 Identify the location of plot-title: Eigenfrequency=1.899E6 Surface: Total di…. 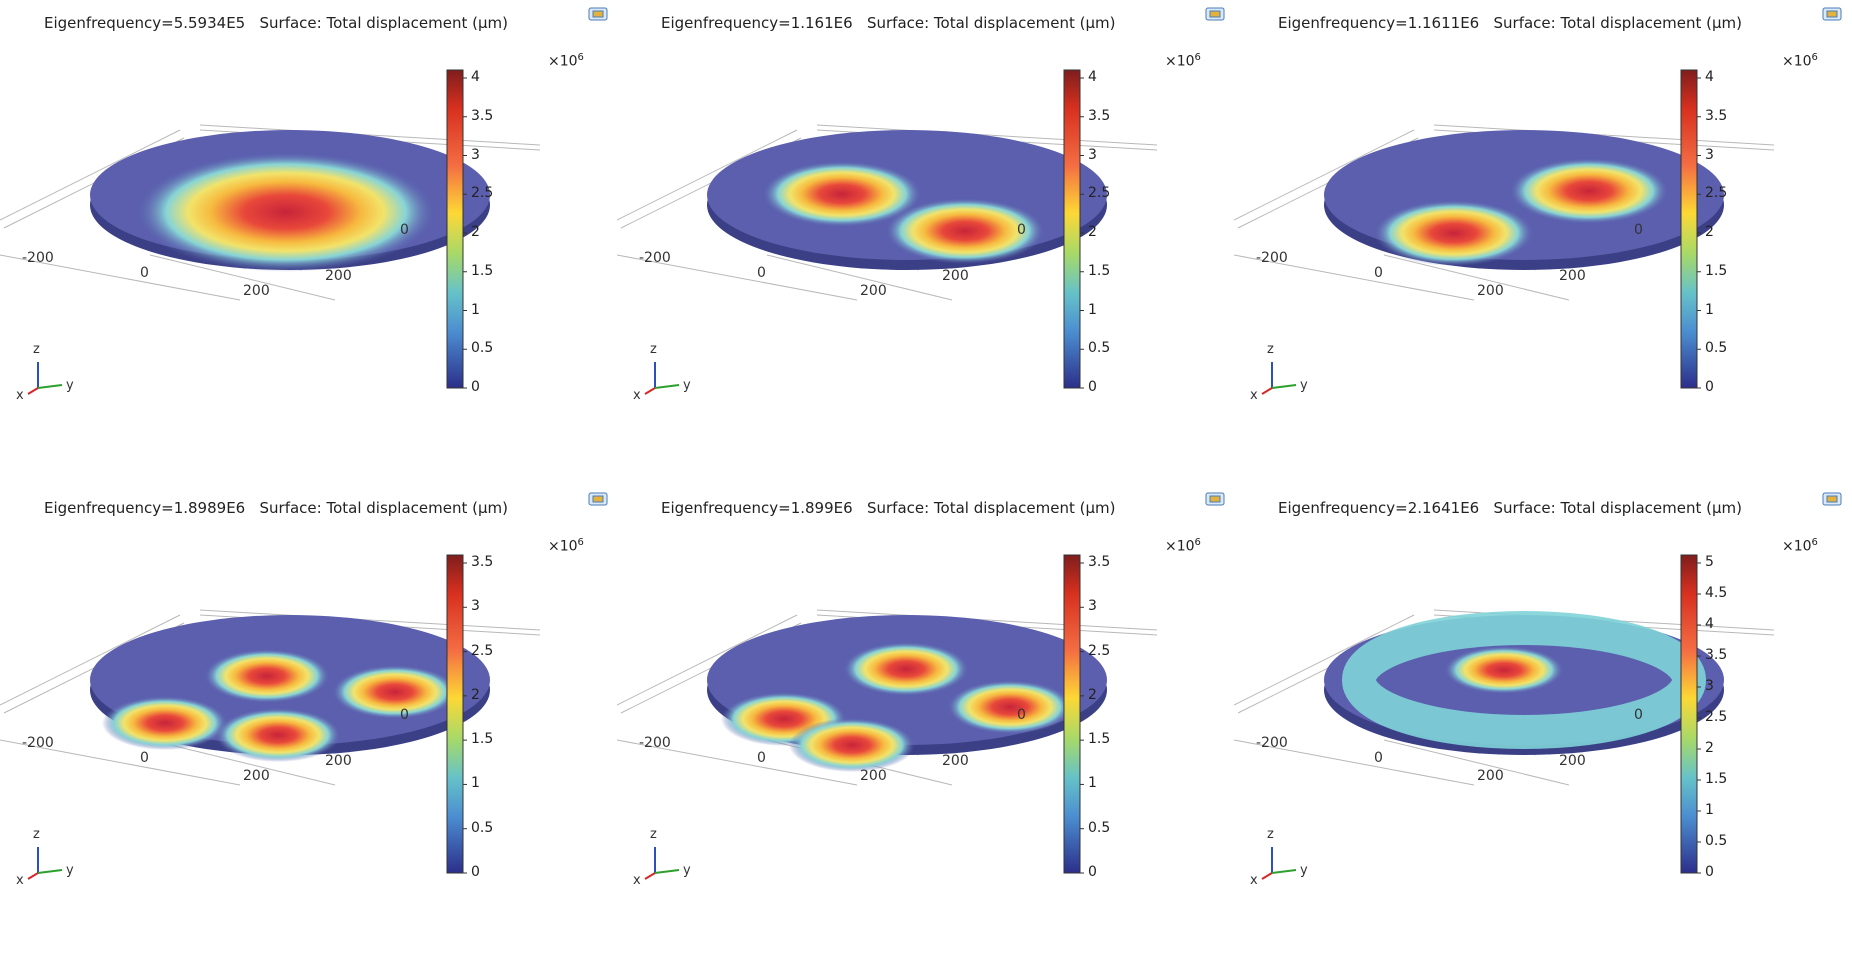
(888, 508).